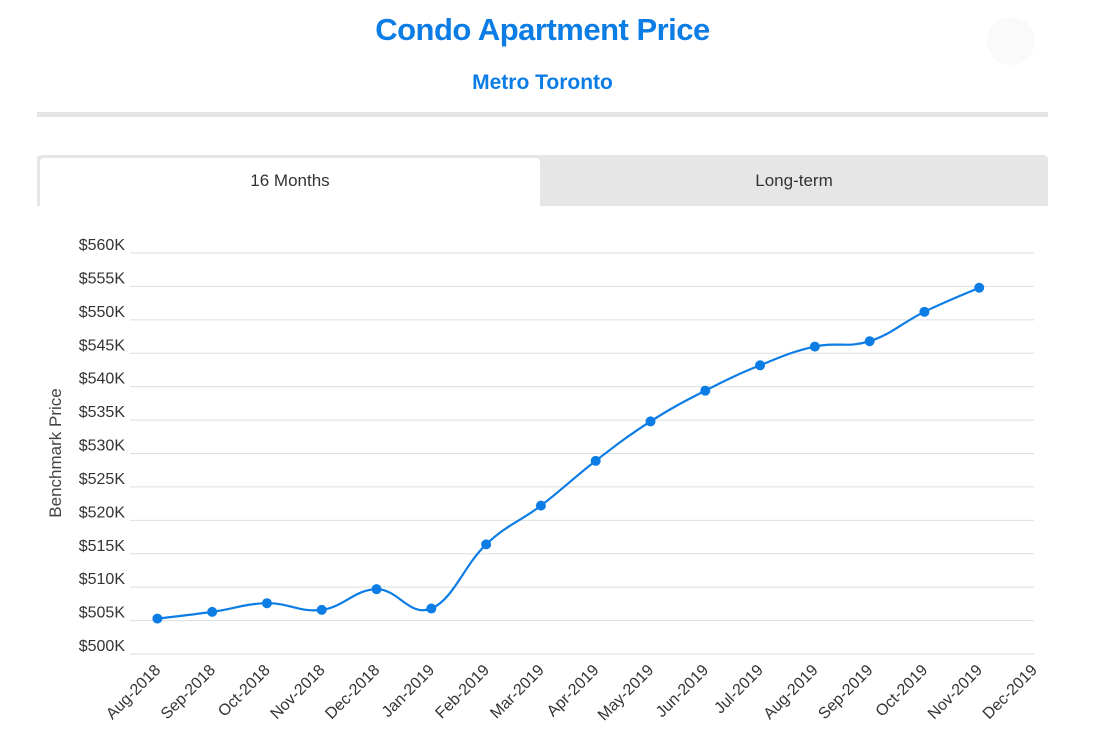  I want to click on x-tick-label: Sep-2018, so click(188, 692).